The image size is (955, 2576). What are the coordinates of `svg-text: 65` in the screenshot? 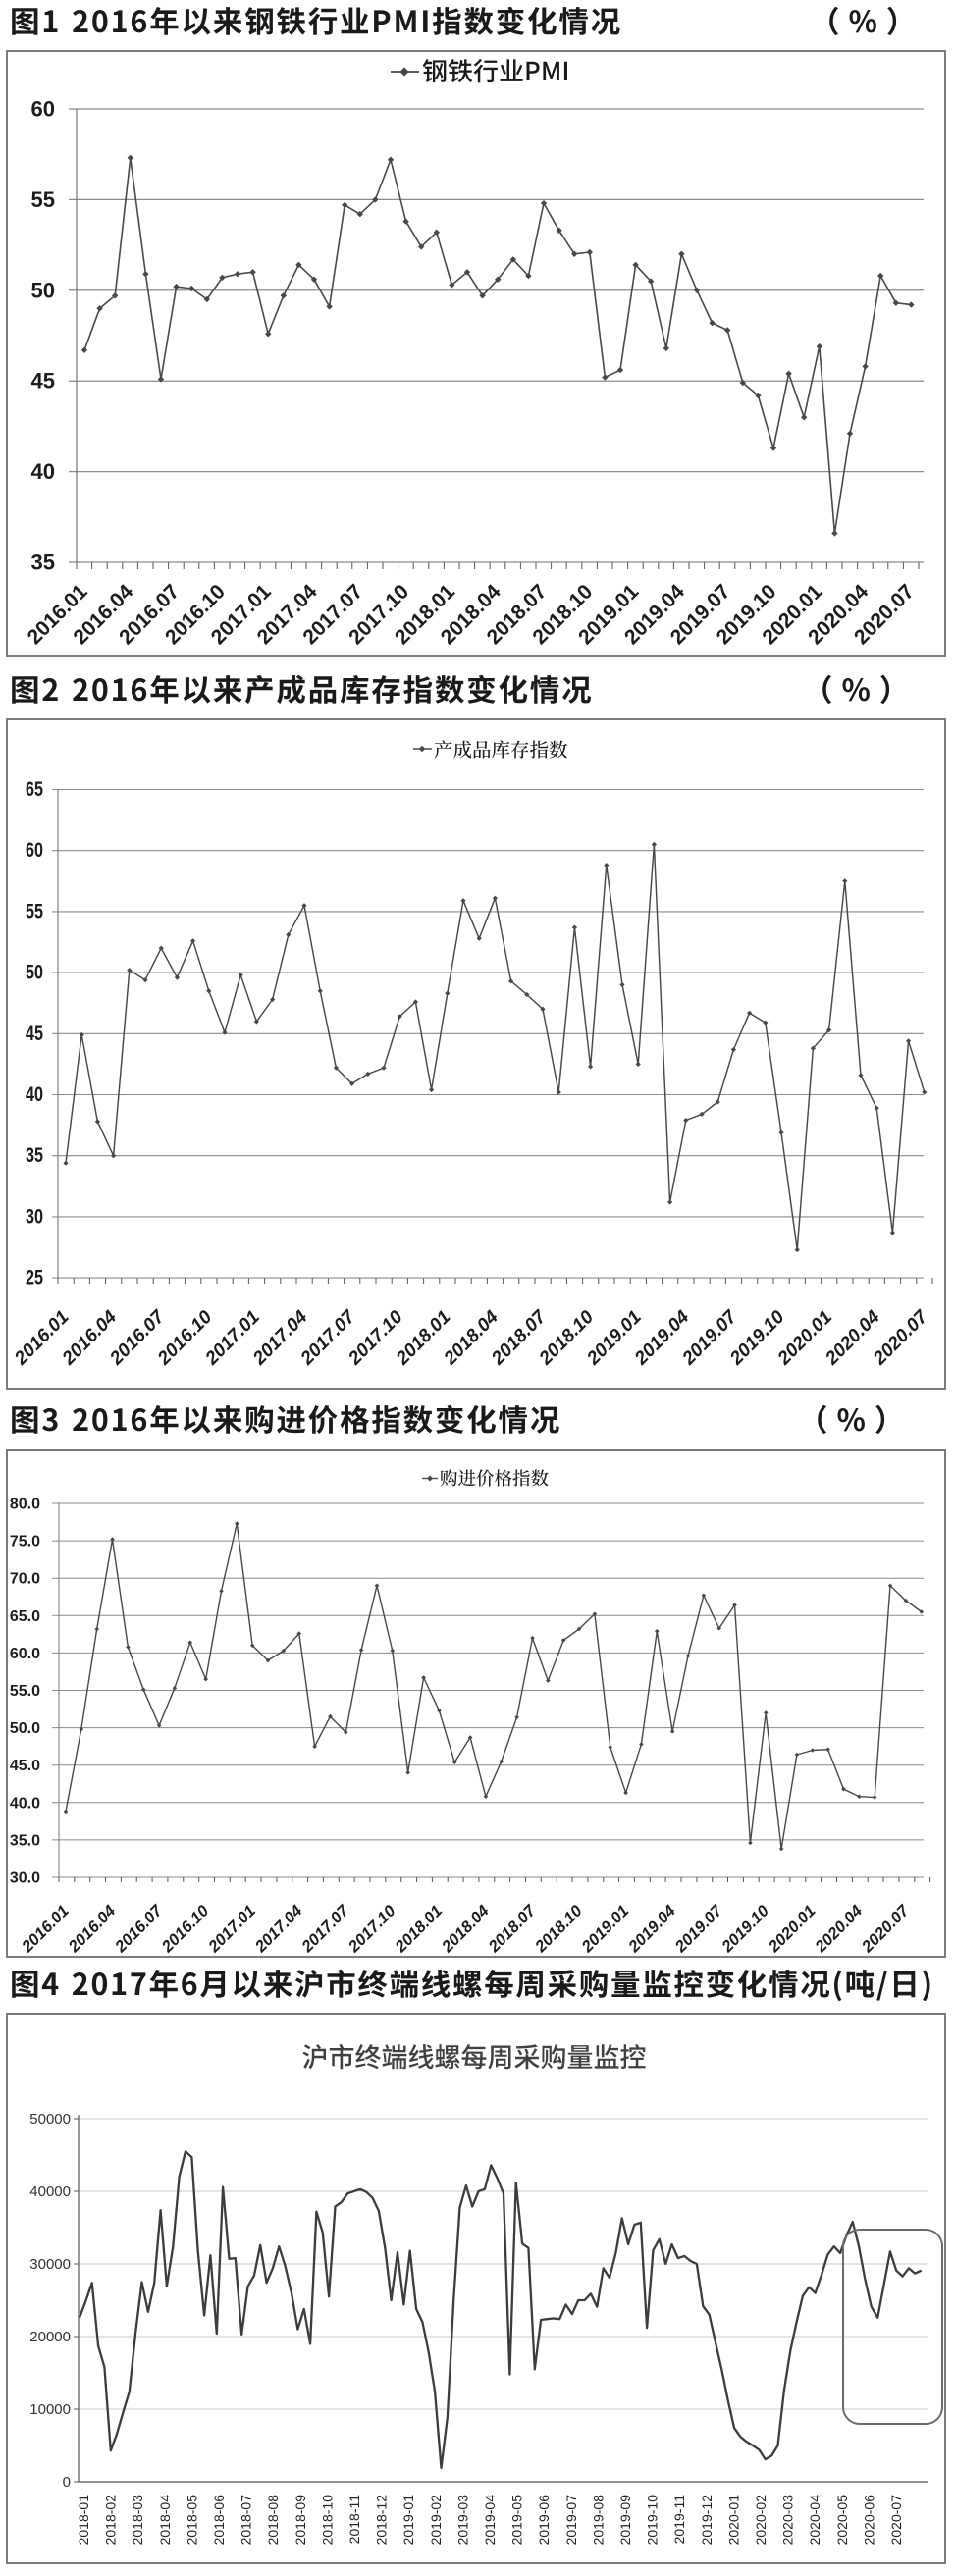 It's located at (34, 789).